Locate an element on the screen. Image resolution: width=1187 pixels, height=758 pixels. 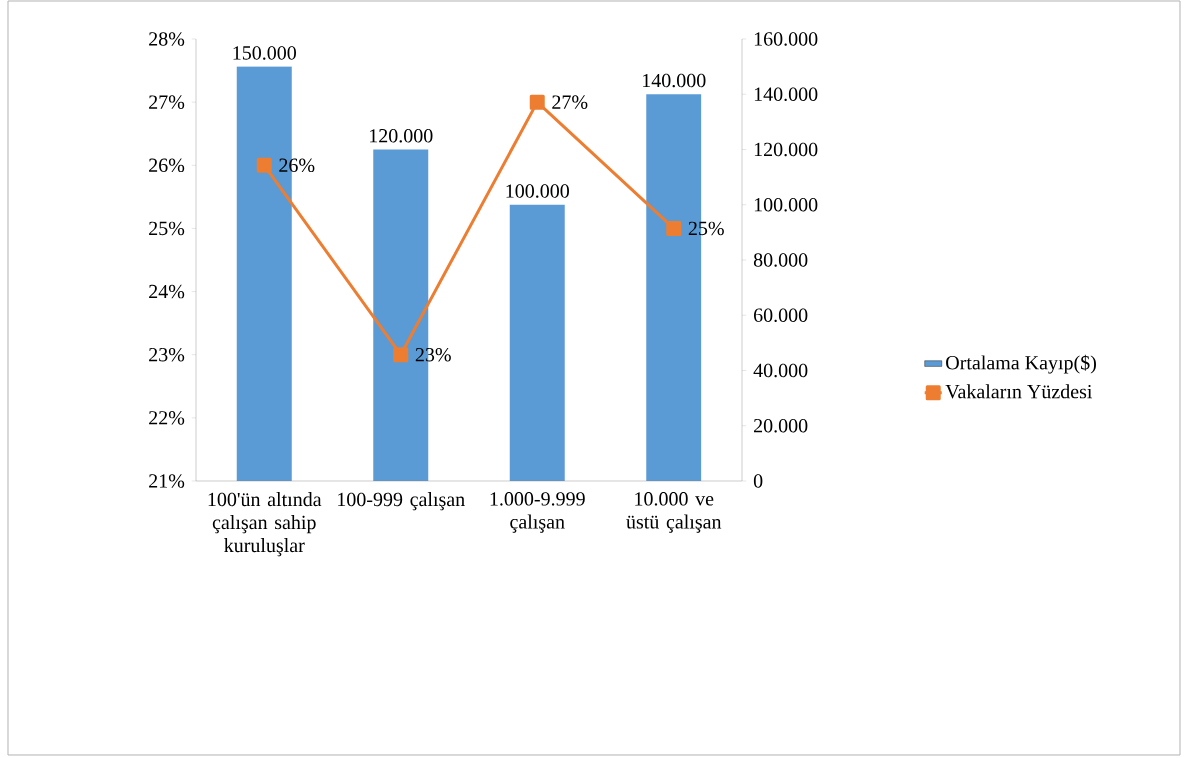
y2-tick-label: 0 is located at coordinates (758, 481).